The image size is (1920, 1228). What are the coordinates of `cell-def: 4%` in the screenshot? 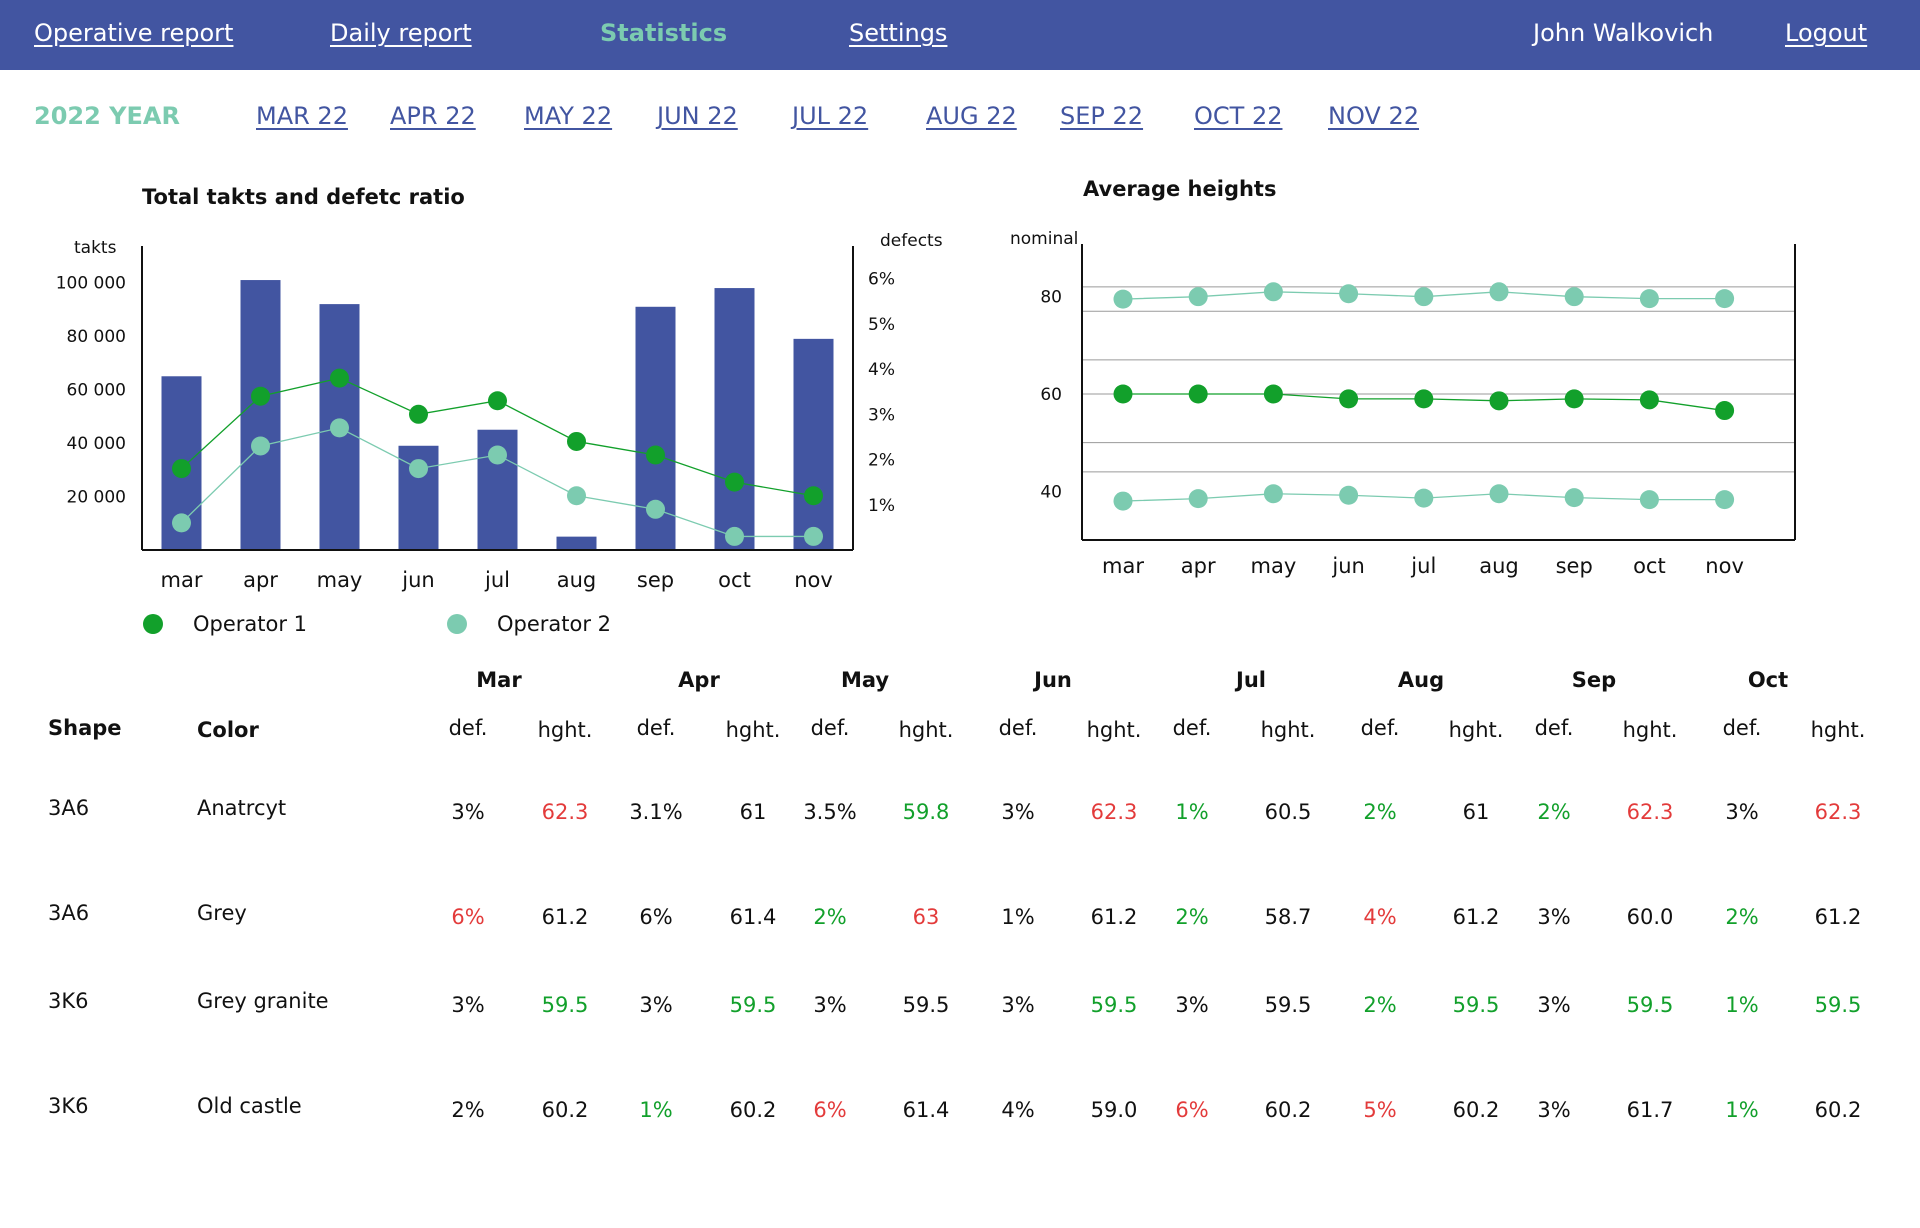 It's located at (1018, 1110).